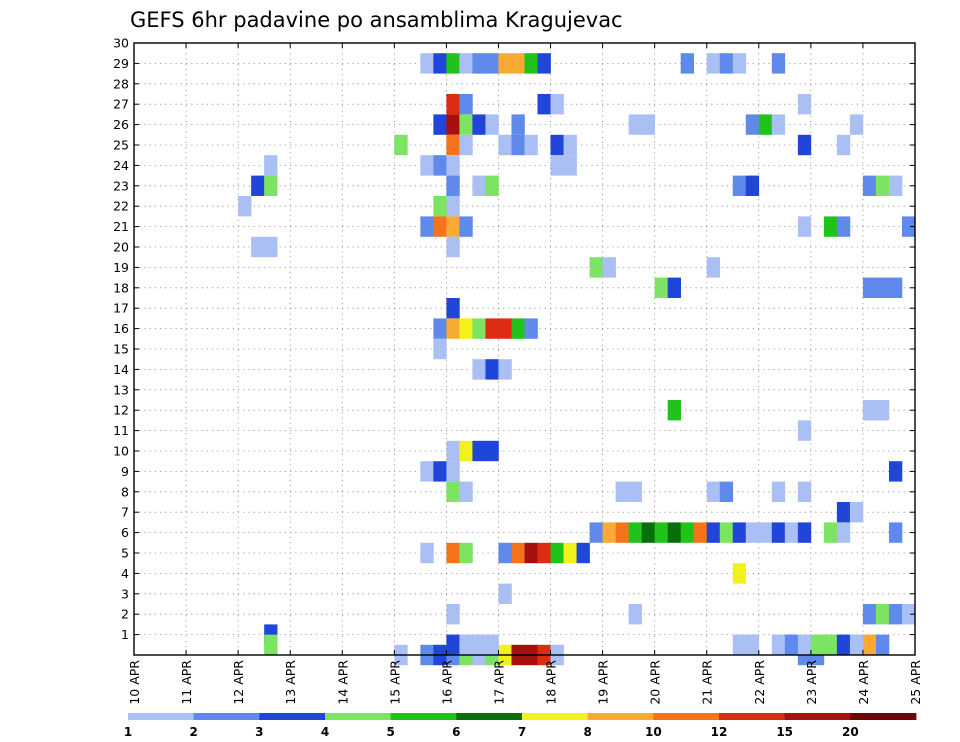 The height and width of the screenshot is (742, 960). Describe the element at coordinates (653, 732) in the screenshot. I see `colorbar-label: 10` at that location.